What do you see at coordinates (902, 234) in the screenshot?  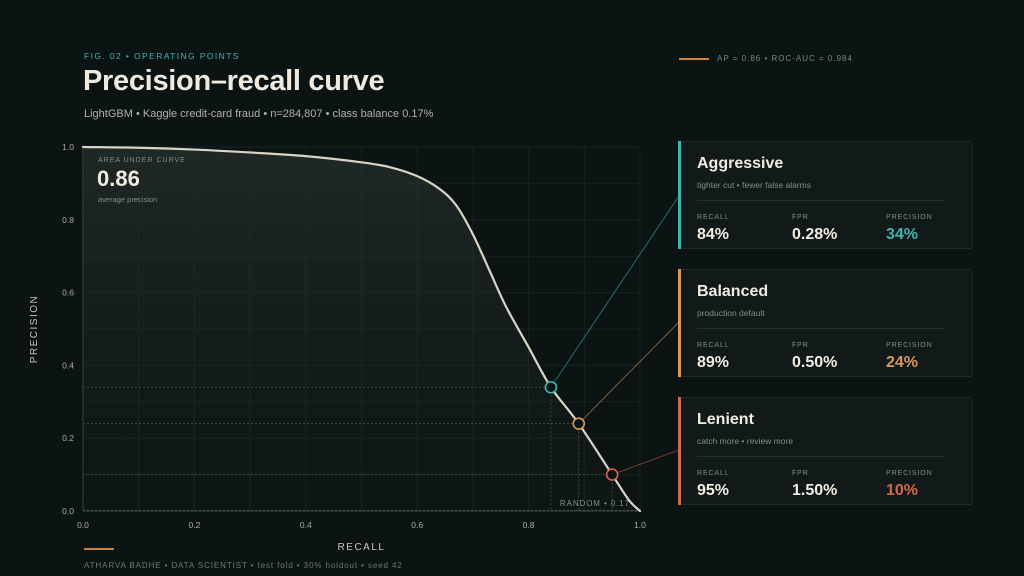 I see `metric-value: 34%` at bounding box center [902, 234].